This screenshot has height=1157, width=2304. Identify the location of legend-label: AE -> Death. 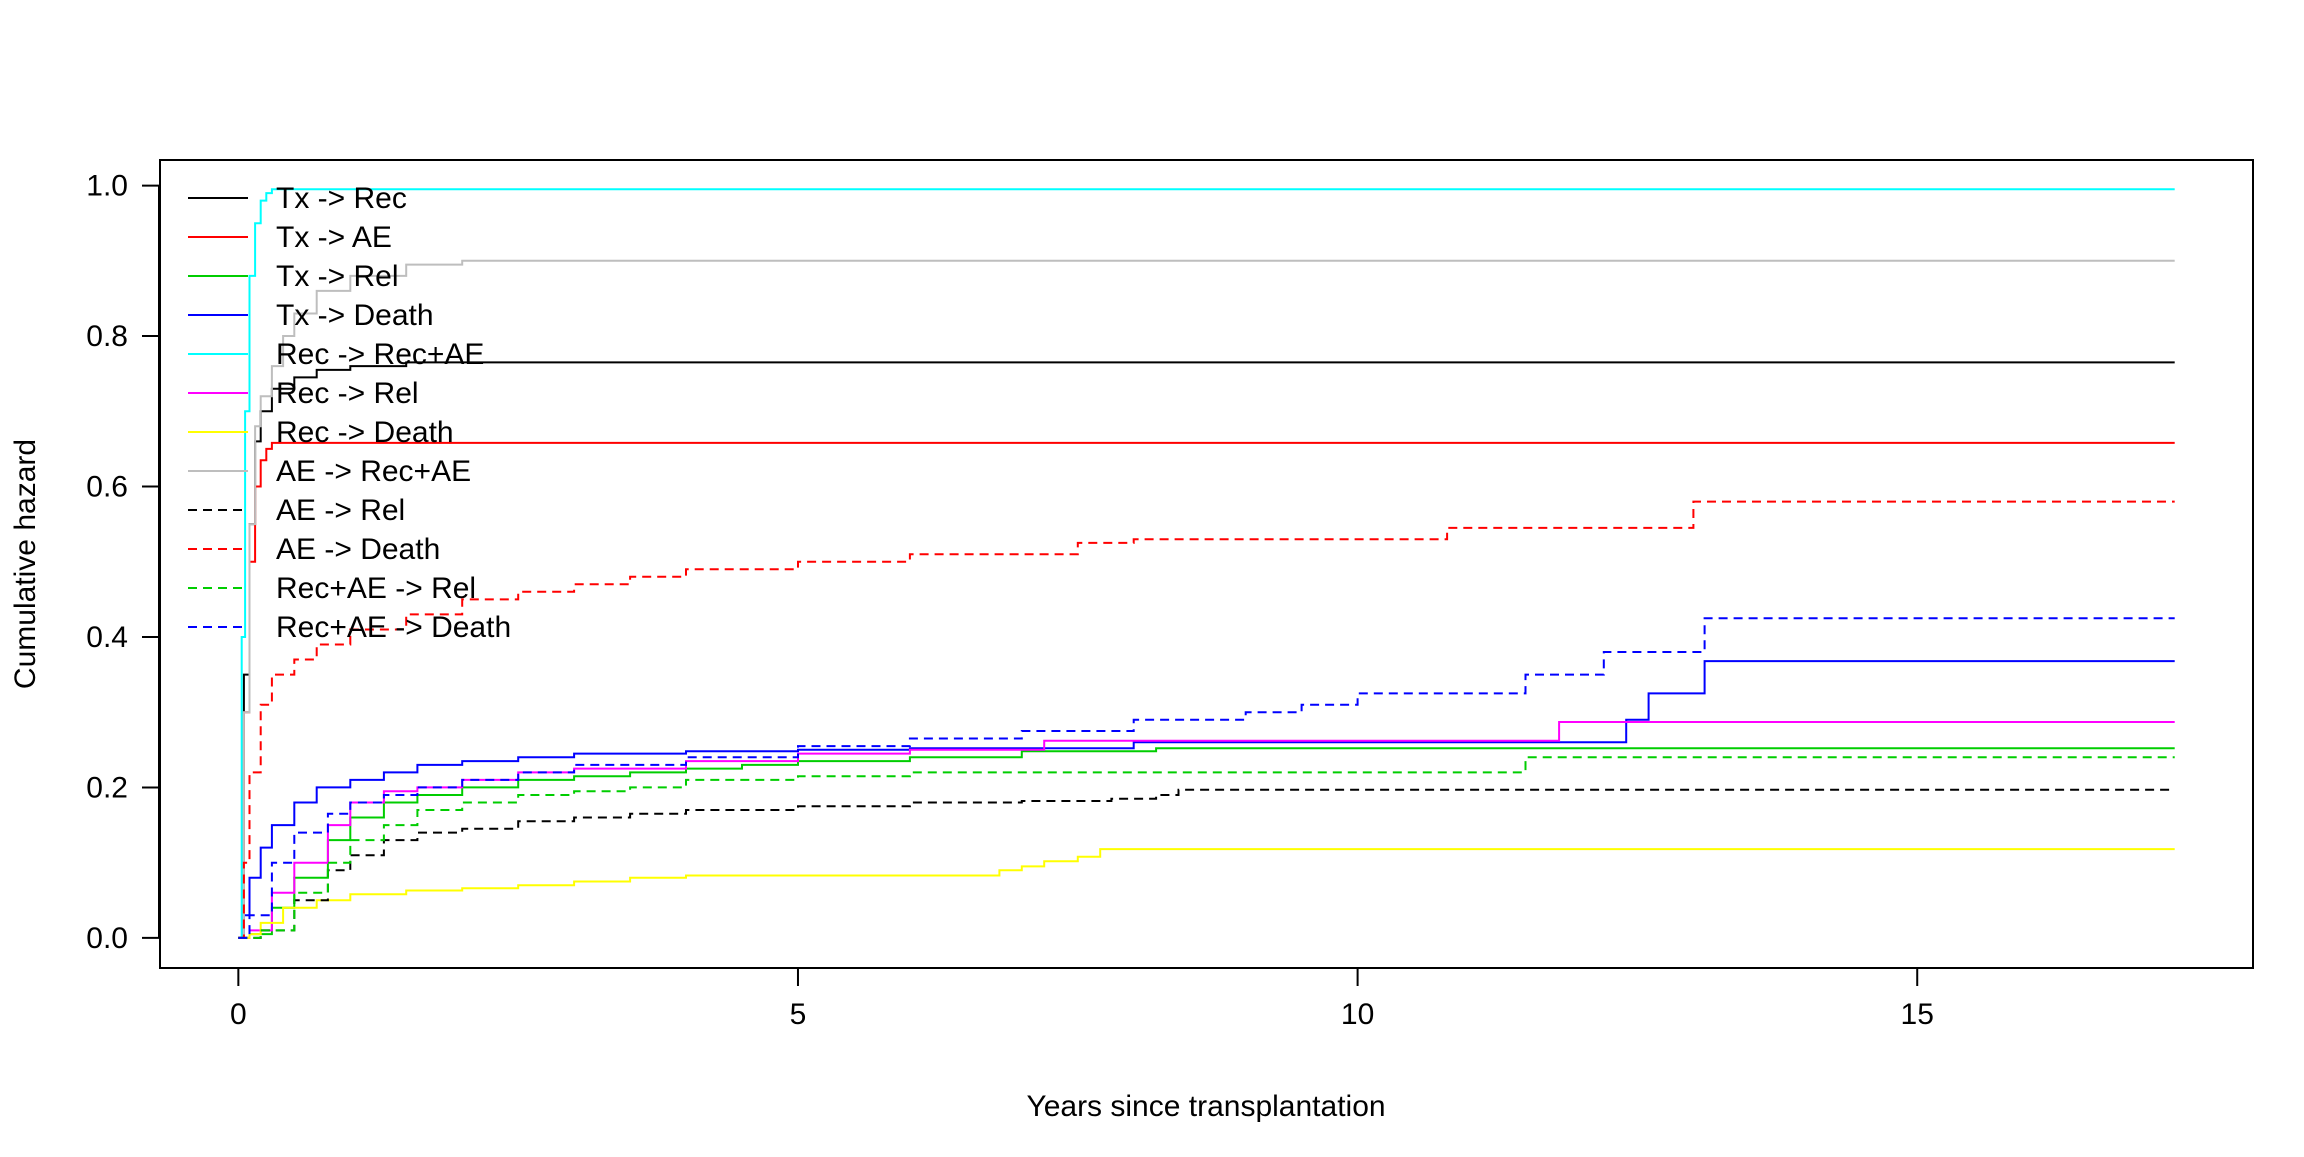
(358, 549).